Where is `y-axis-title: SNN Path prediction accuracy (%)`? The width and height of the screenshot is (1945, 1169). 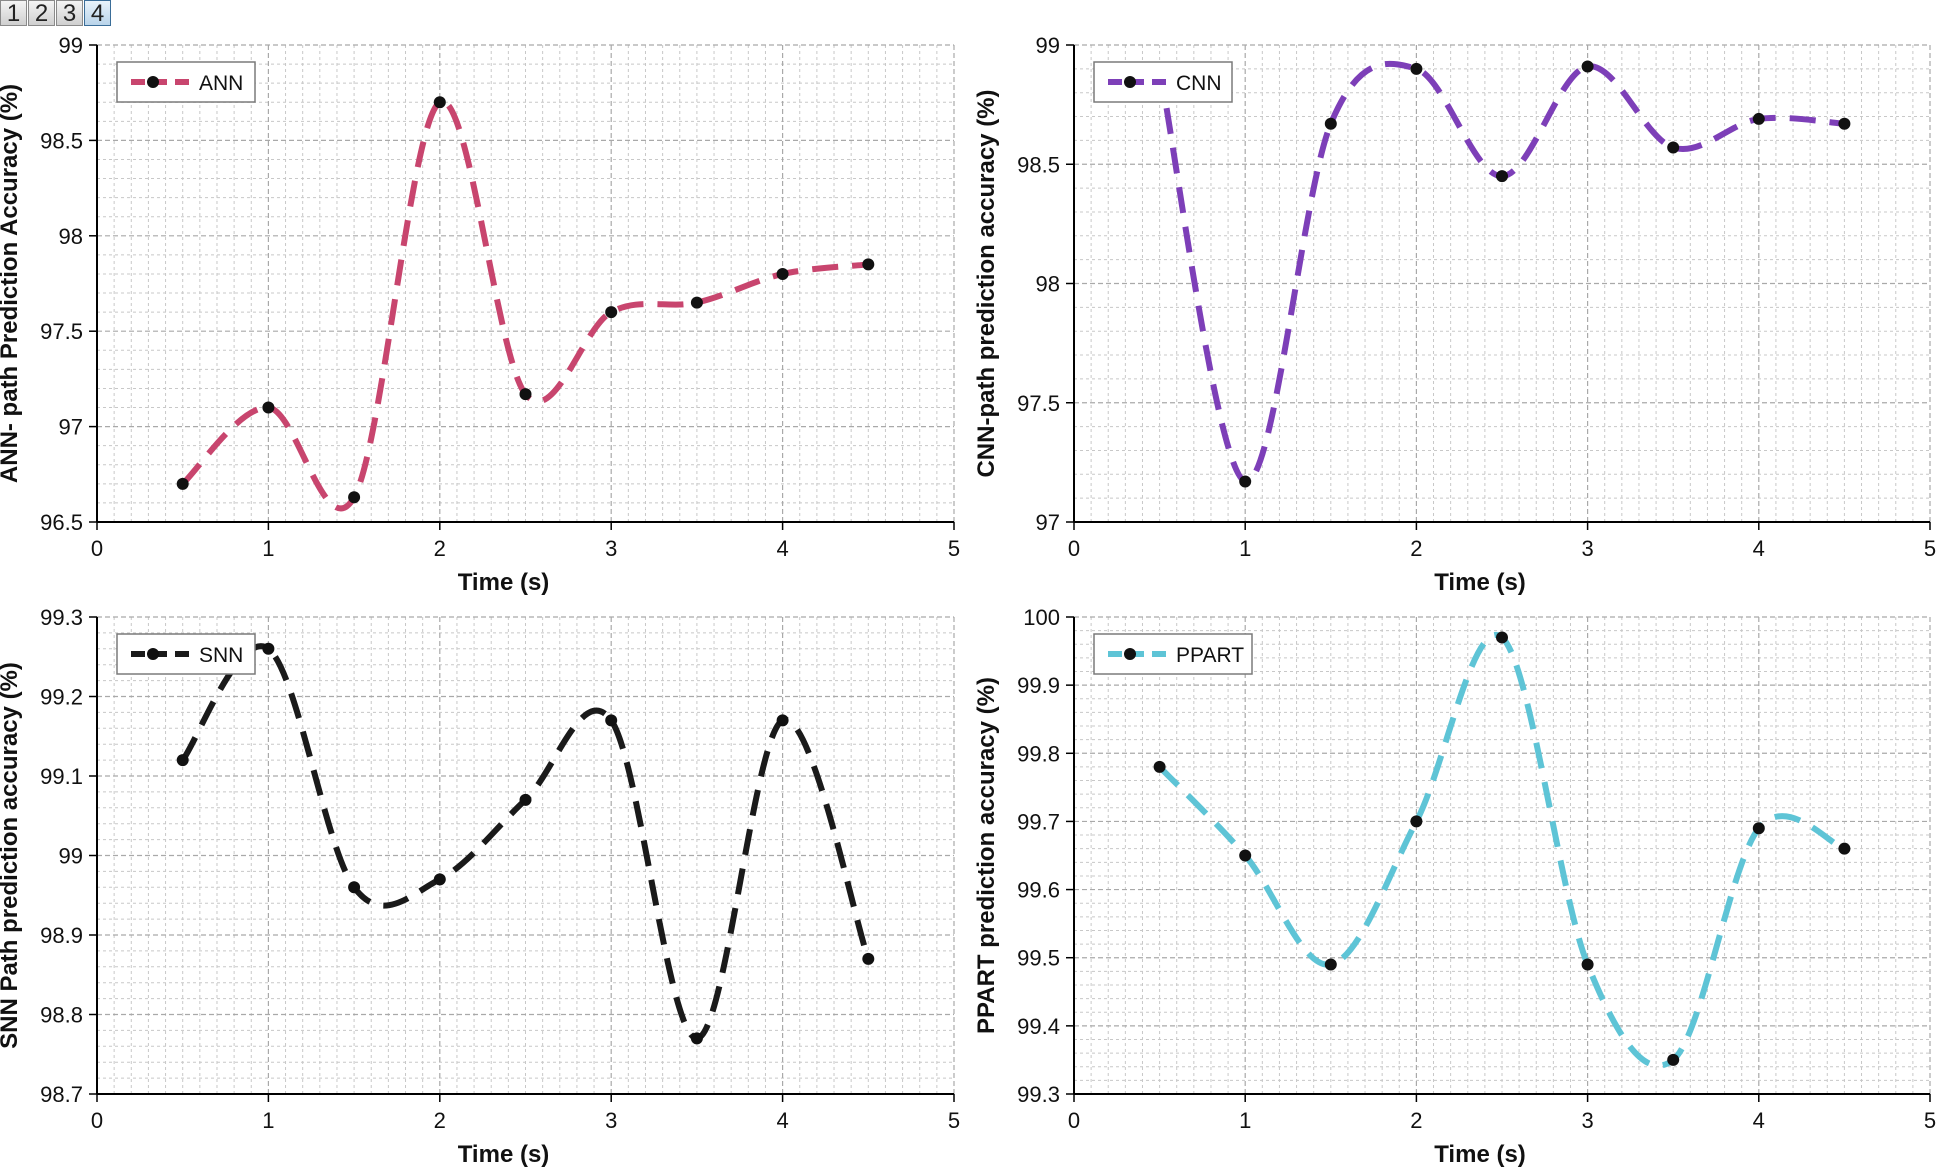
y-axis-title: SNN Path prediction accuracy (%) is located at coordinates (11, 855).